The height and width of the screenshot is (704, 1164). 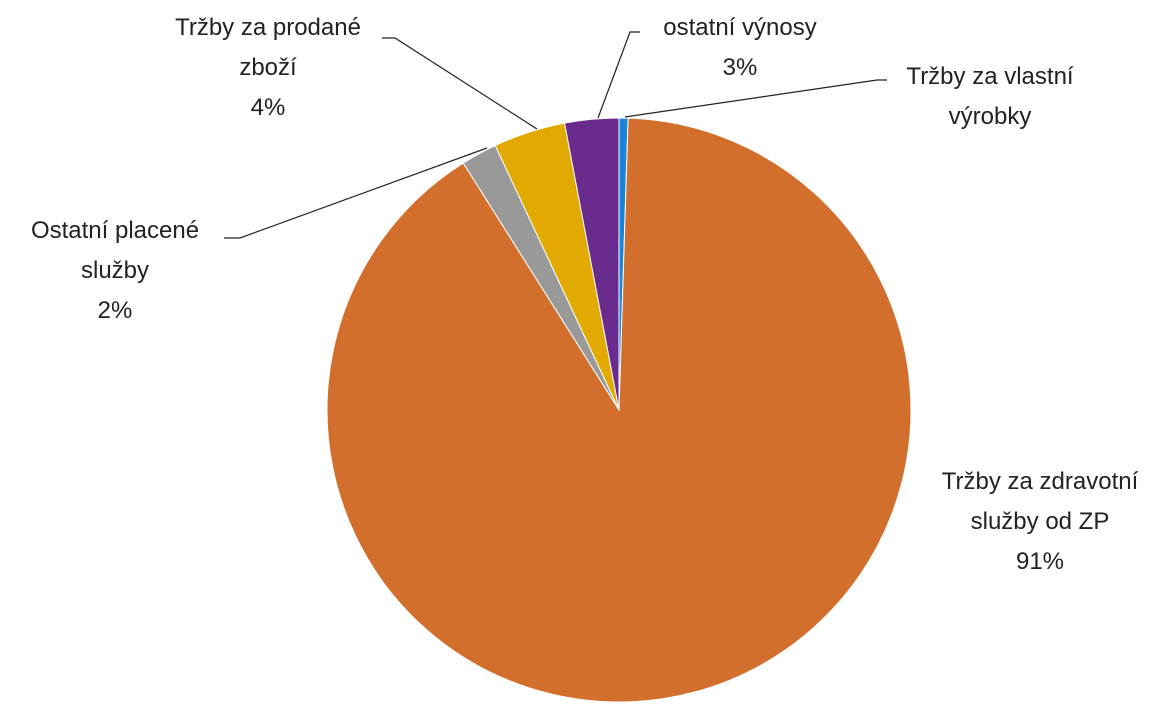 I want to click on value-label: 91%, so click(x=1040, y=561).